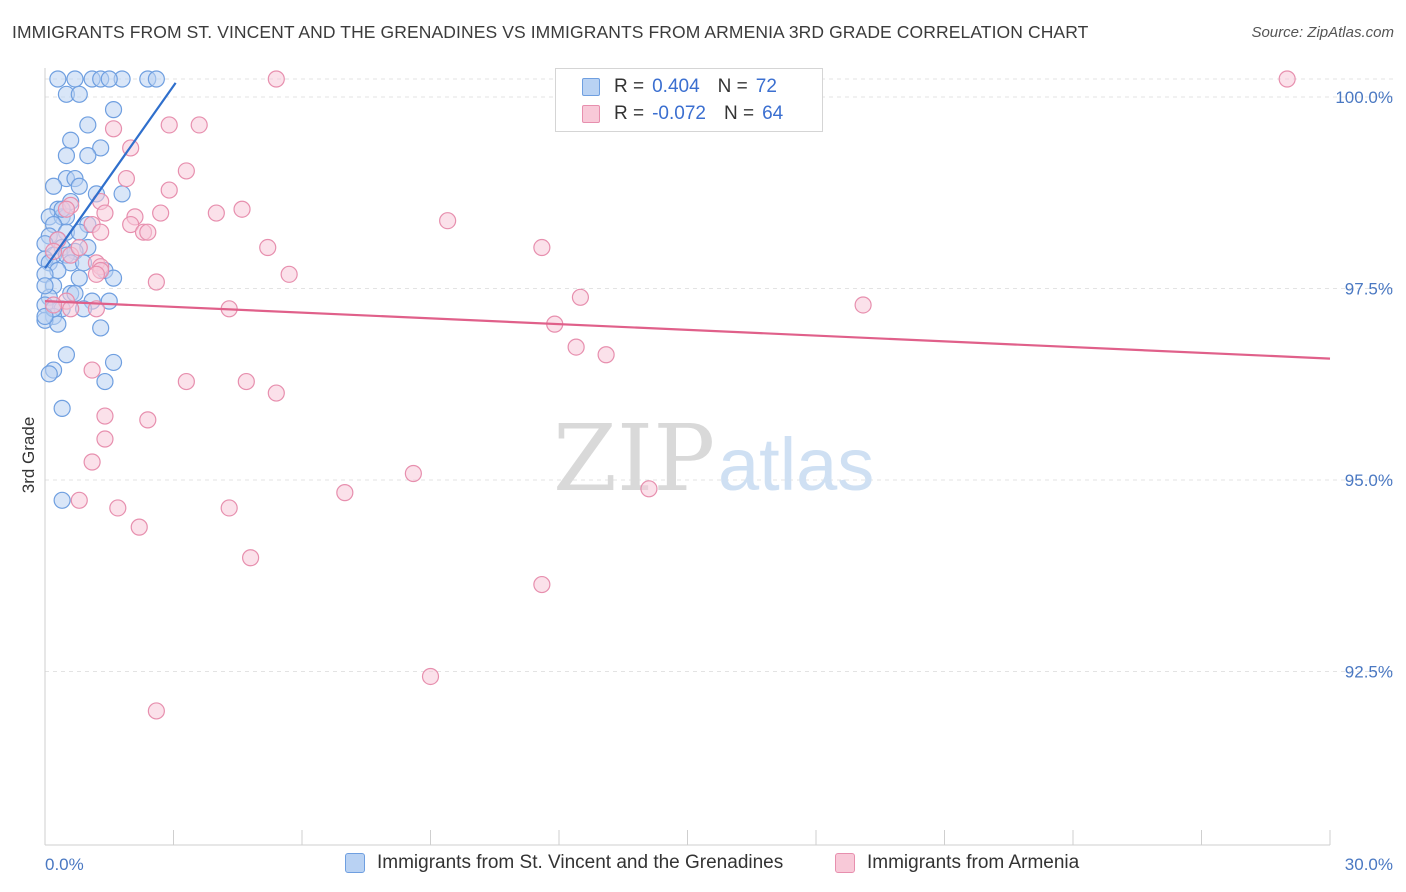  What do you see at coordinates (1364, 97) in the screenshot?
I see `y-tick-label: 100.0%` at bounding box center [1364, 97].